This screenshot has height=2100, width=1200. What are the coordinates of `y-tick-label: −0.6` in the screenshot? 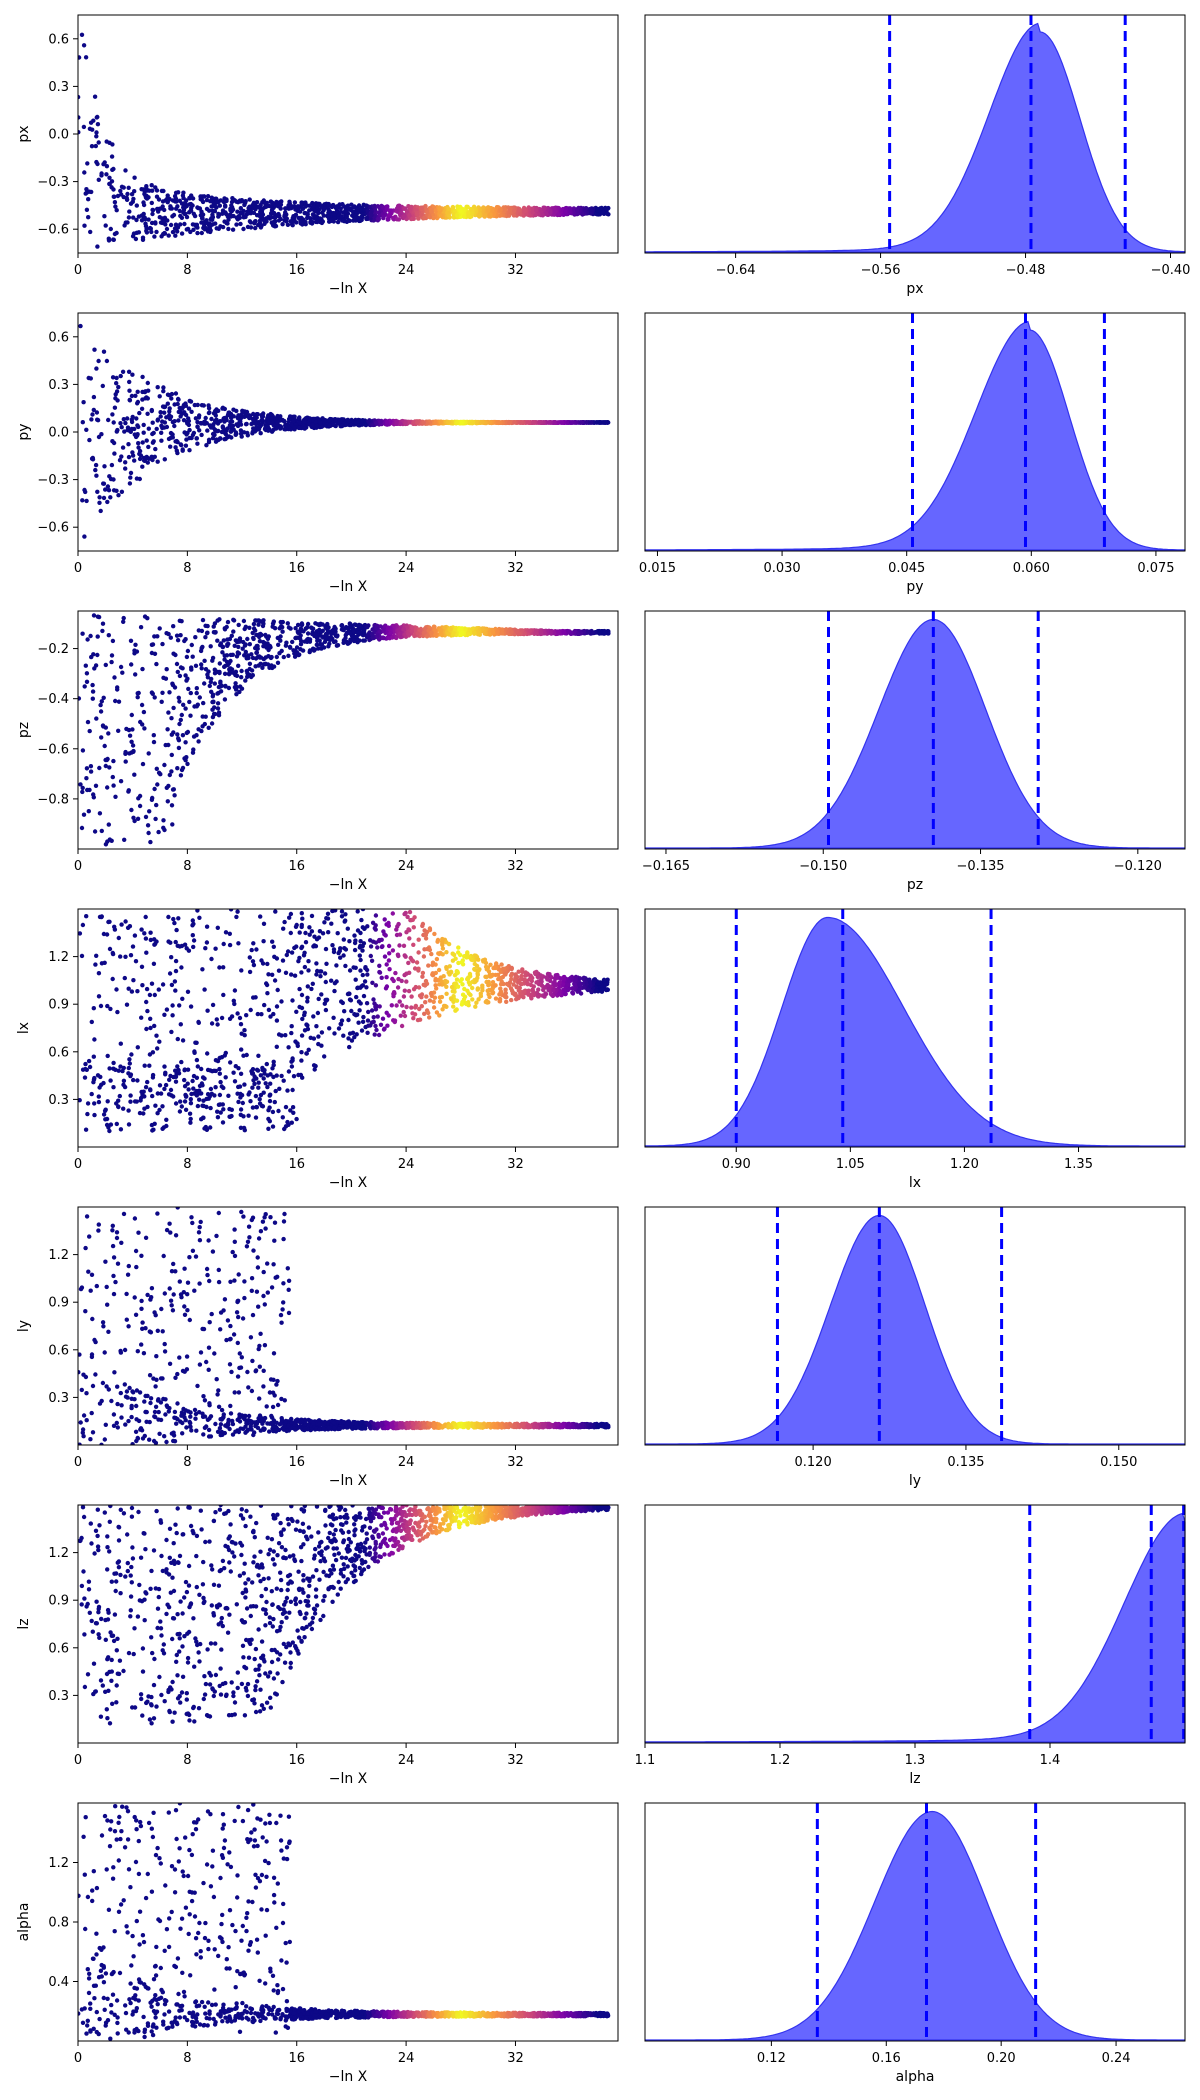 It's located at (53, 528).